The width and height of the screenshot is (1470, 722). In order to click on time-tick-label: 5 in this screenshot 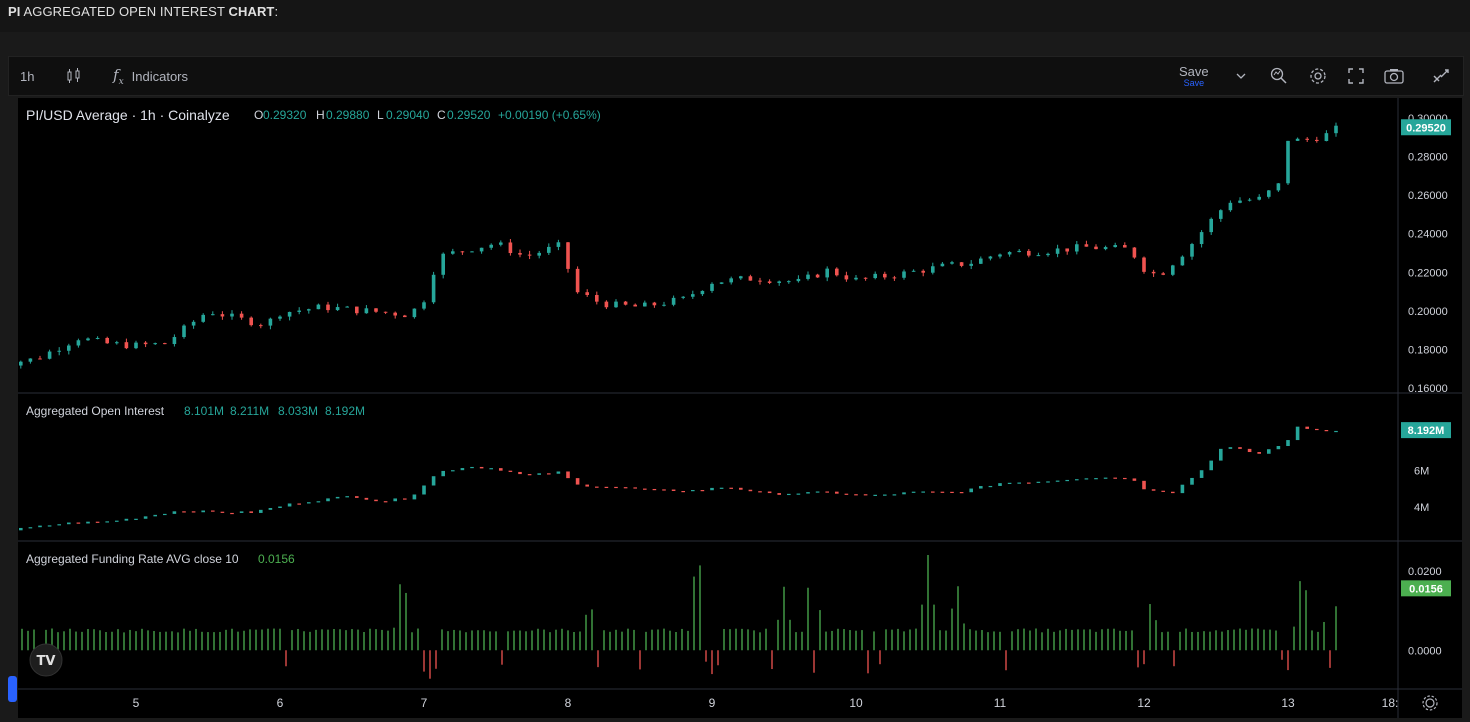, I will do `click(136, 703)`.